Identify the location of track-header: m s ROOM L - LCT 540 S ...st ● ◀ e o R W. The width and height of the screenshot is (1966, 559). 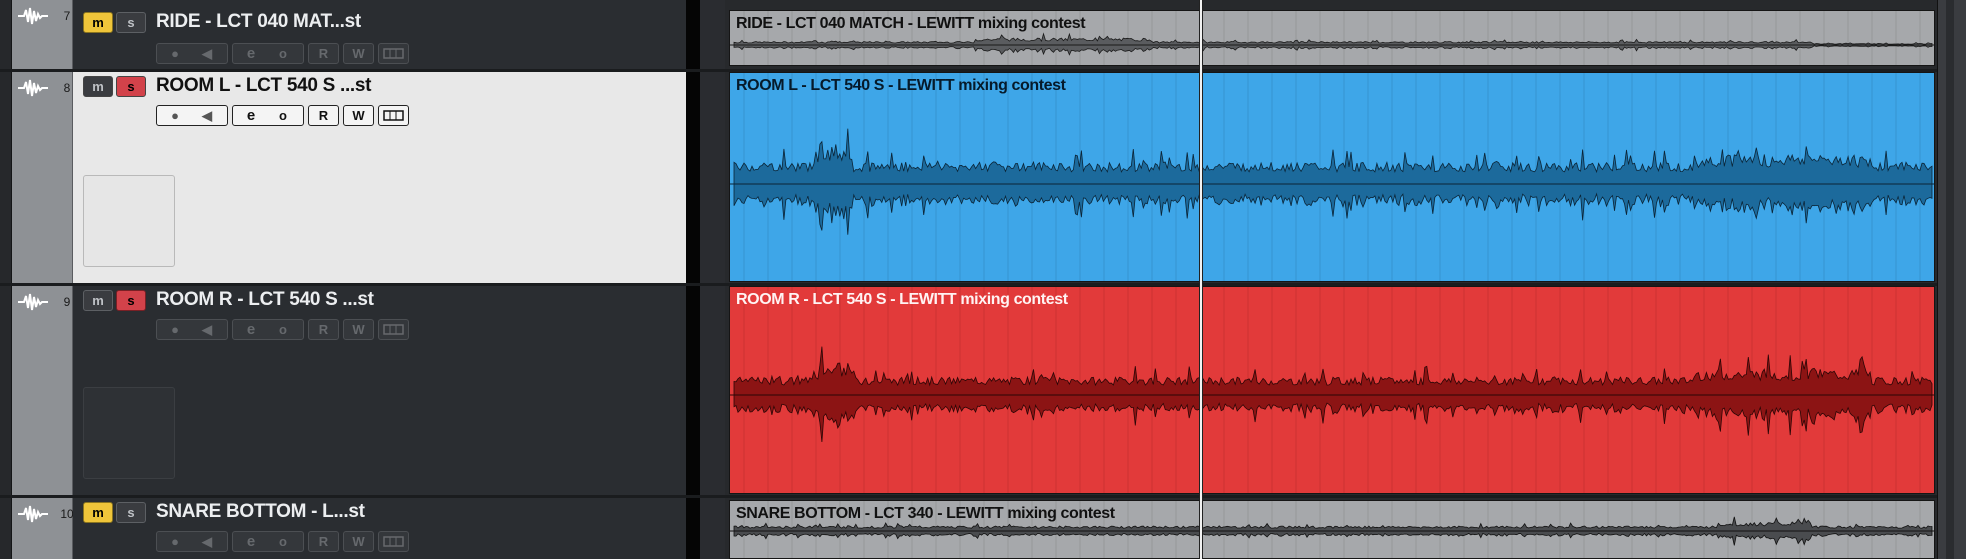
(379, 178).